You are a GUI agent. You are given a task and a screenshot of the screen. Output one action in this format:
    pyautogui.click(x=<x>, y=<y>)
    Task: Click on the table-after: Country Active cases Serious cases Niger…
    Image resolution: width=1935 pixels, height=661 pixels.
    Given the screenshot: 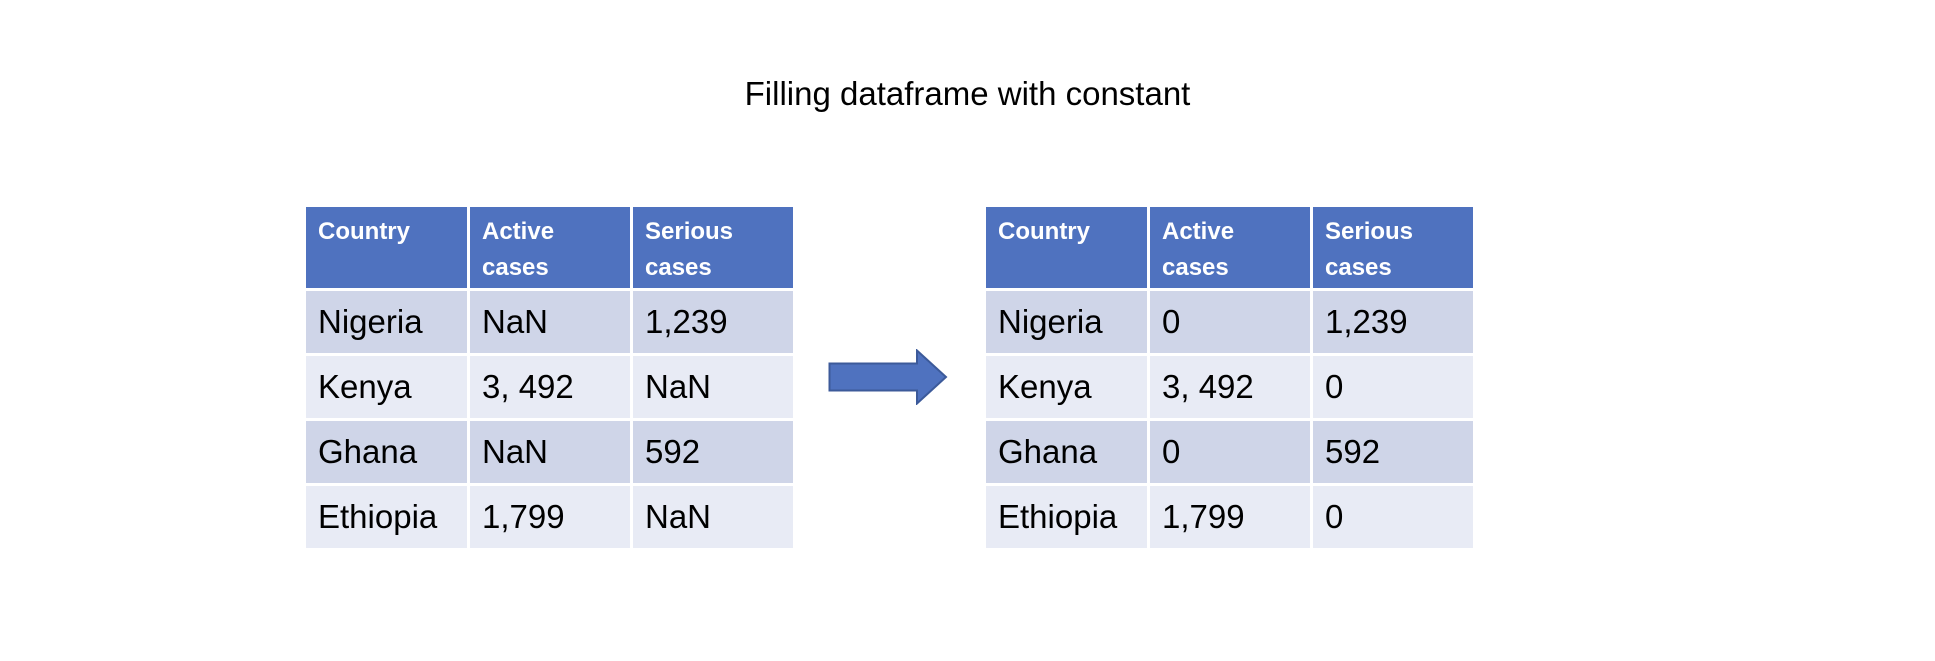 What is the action you would take?
    pyautogui.click(x=1229, y=377)
    